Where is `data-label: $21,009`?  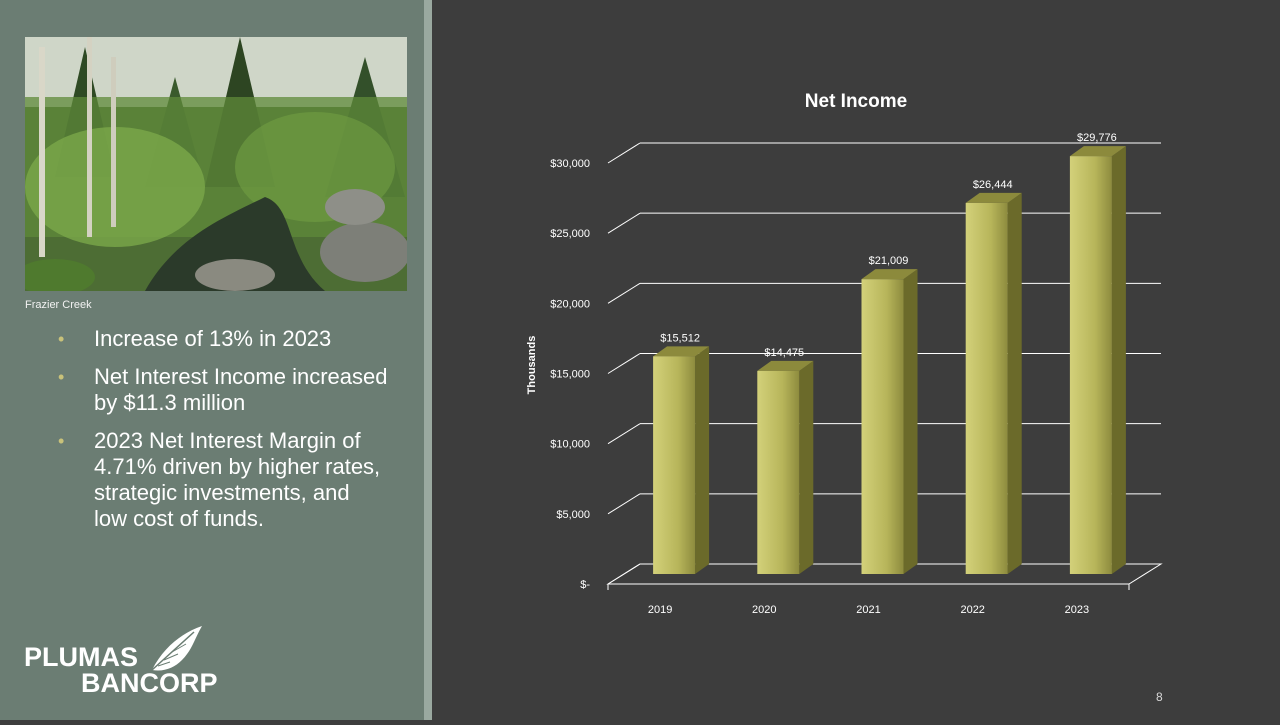
data-label: $21,009 is located at coordinates (889, 261).